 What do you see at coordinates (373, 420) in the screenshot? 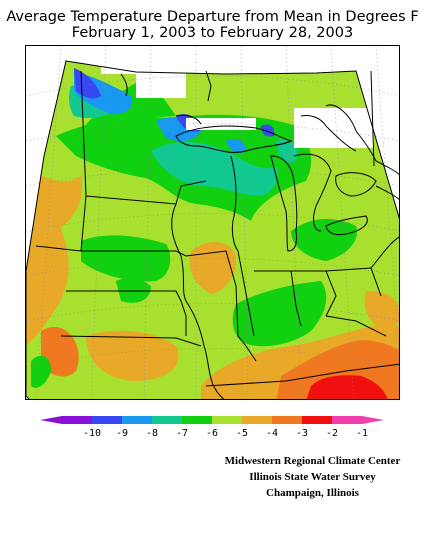
I see `legend-arrow-high` at bounding box center [373, 420].